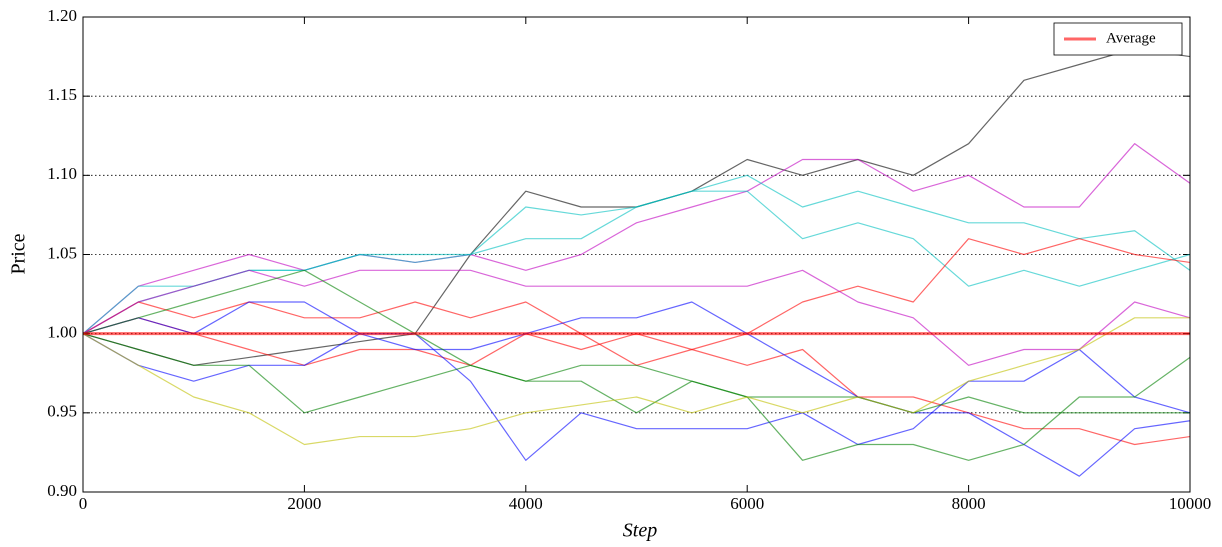  What do you see at coordinates (83, 503) in the screenshot?
I see `x-tick-label: 0` at bounding box center [83, 503].